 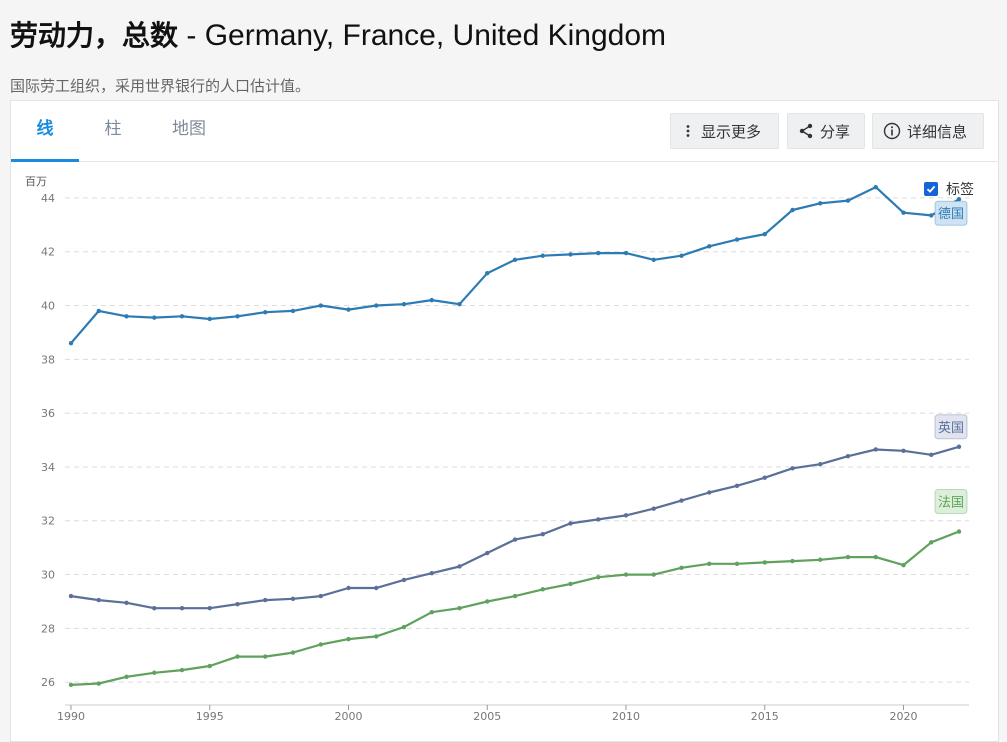 What do you see at coordinates (960, 190) in the screenshot?
I see `labels-toggle-label: 标签` at bounding box center [960, 190].